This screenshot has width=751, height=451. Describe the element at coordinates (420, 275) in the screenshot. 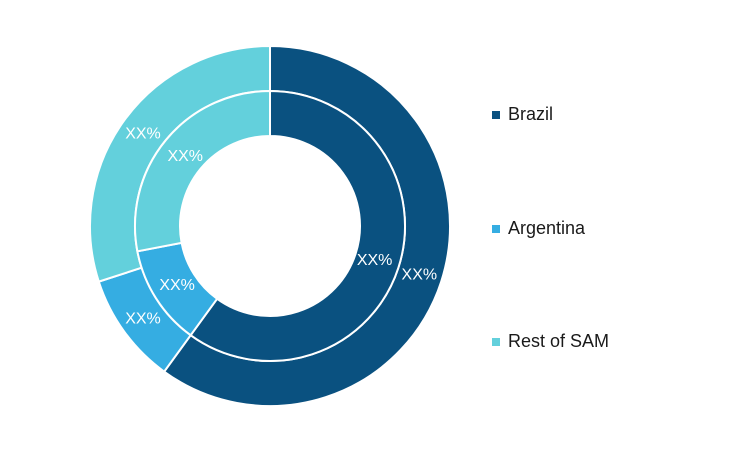

I see `outer-label-brazil: XX%` at that location.